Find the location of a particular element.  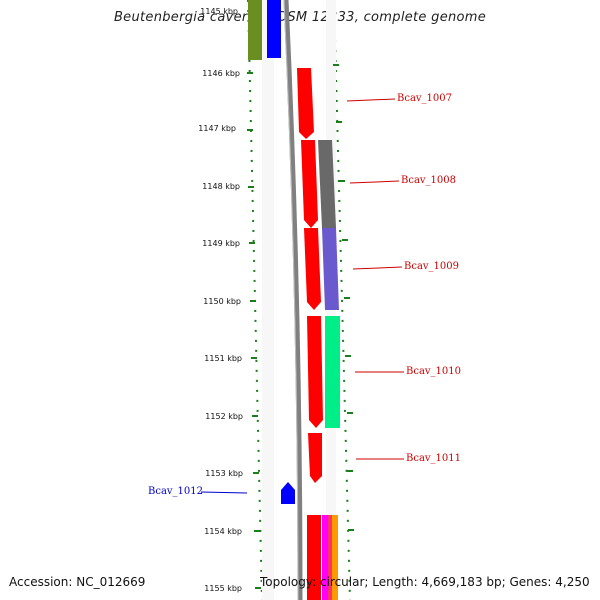

accession-text: Accession: NC_012669 is located at coordinates (77, 582).